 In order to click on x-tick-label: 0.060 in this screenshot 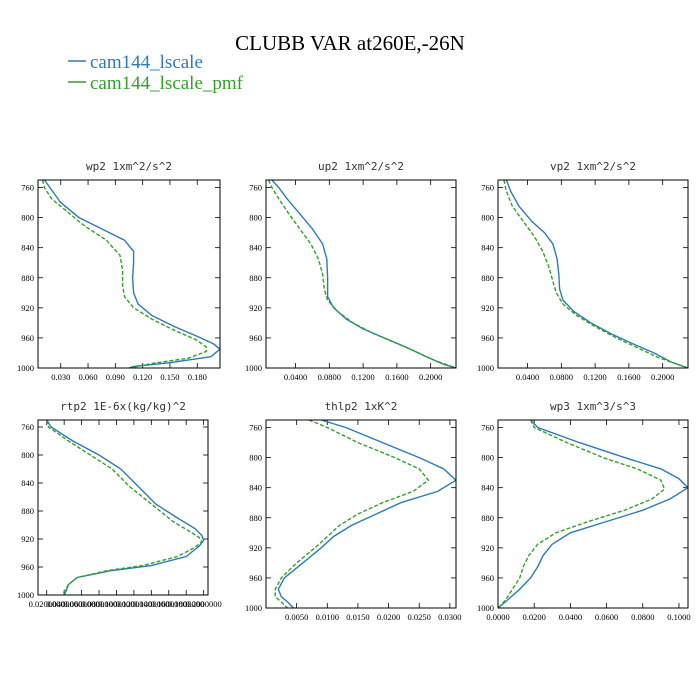, I will do `click(87, 377)`.